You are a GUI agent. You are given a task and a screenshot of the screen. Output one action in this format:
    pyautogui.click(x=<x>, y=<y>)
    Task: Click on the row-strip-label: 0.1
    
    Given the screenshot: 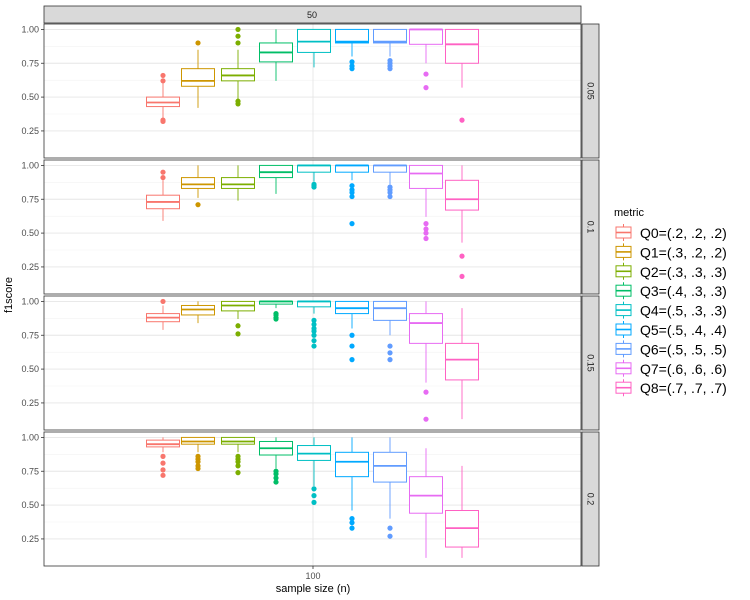 What is the action you would take?
    pyautogui.click(x=591, y=227)
    